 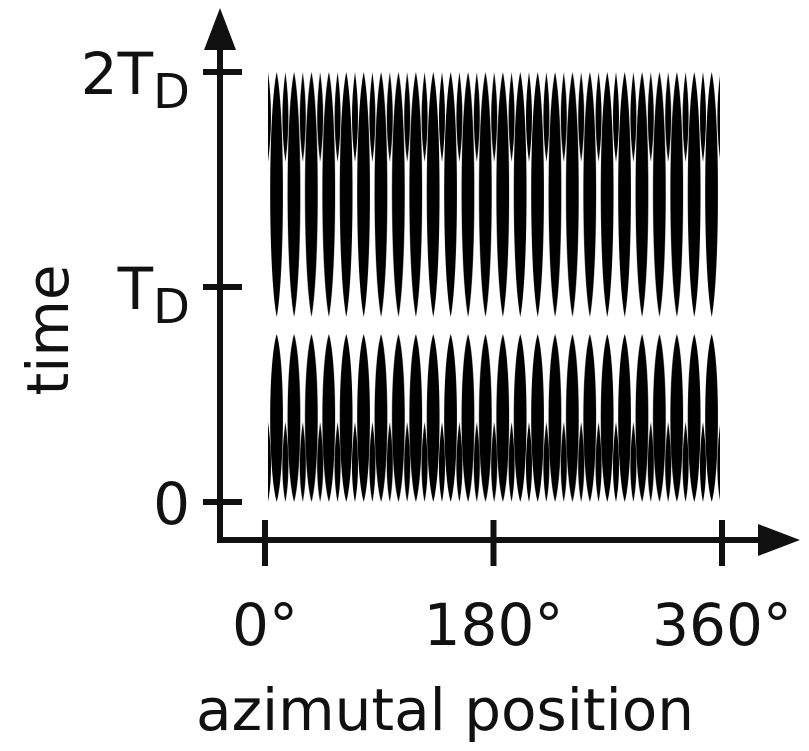 I want to click on y-tick-label-main: 0, so click(x=171, y=504).